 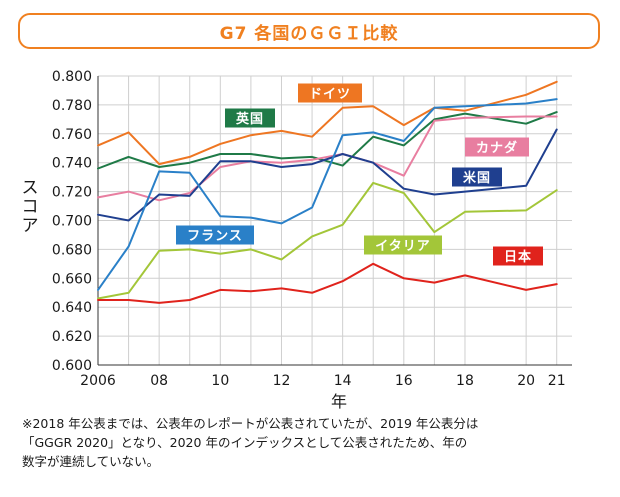 I want to click on x-tick-label: 12, so click(x=282, y=381).